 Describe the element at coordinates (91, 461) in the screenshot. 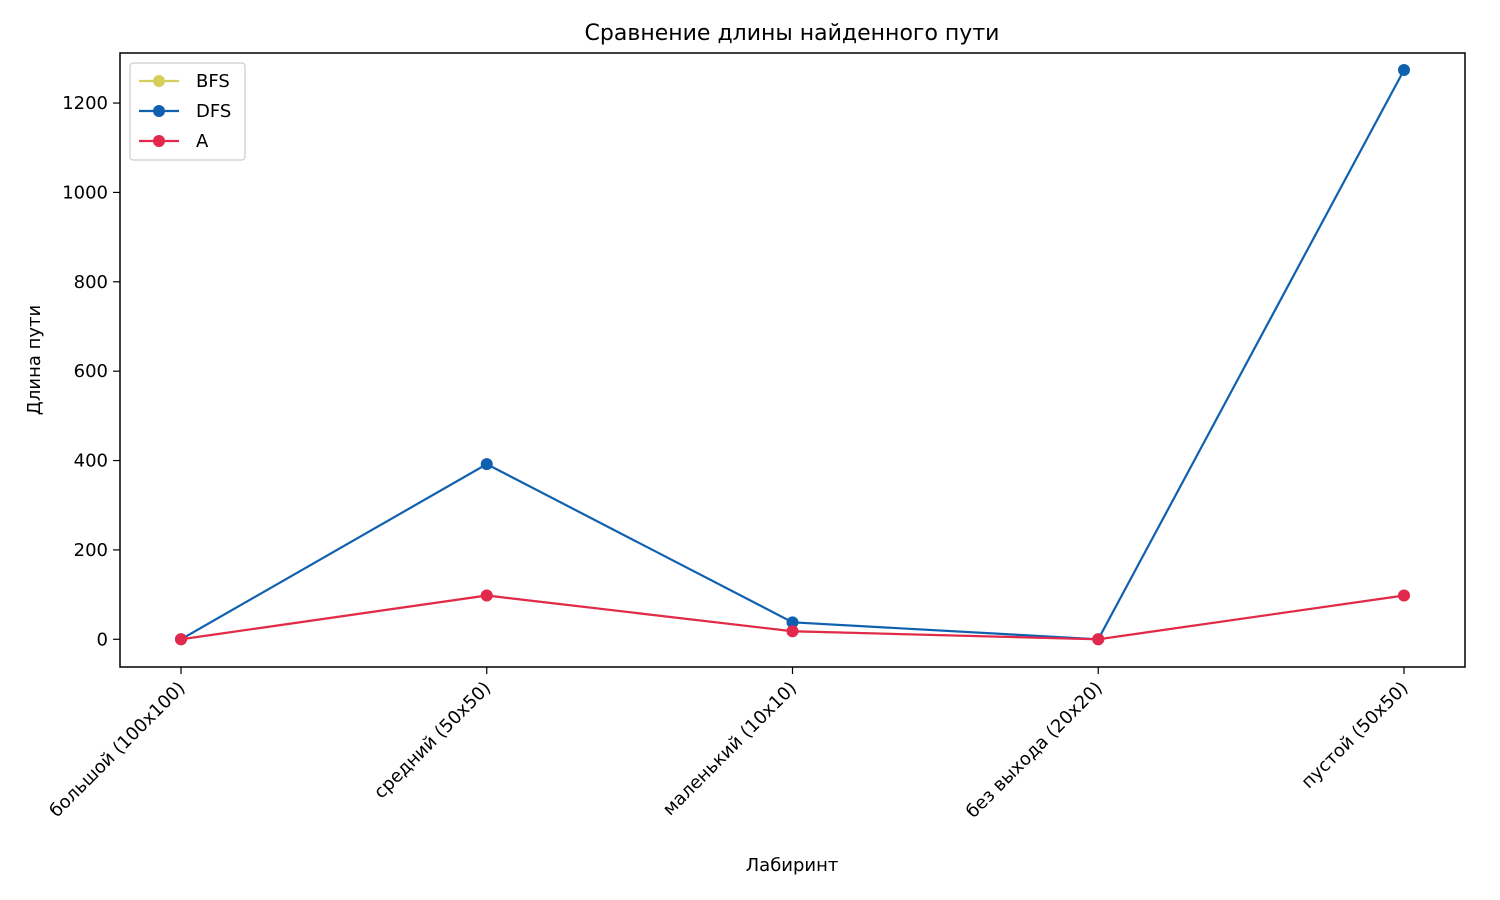

I see `y-tick-label: 400` at that location.